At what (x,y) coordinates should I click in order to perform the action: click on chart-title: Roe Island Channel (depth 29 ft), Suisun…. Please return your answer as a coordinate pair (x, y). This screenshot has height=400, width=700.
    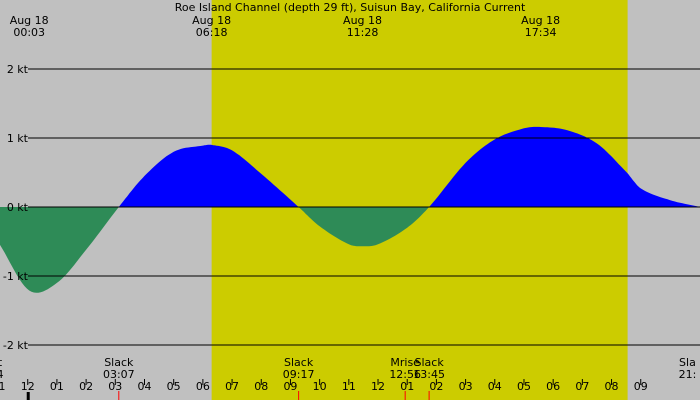
    Looking at the image, I should click on (350, 7).